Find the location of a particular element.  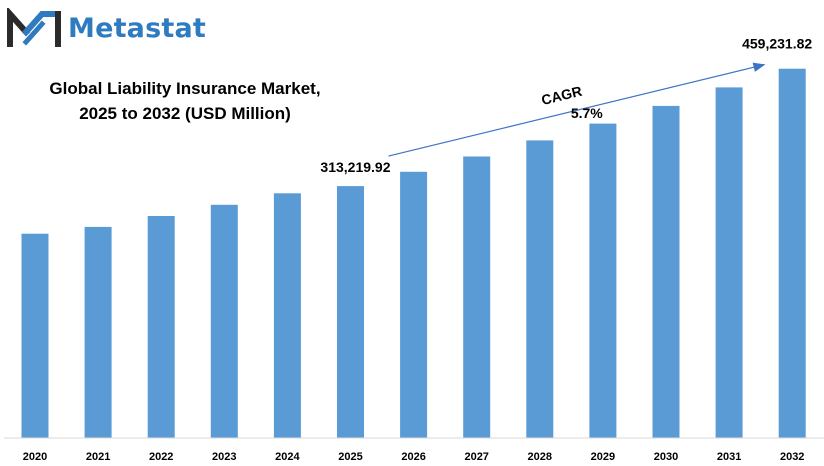

brand-name: Metastat is located at coordinates (137, 28).